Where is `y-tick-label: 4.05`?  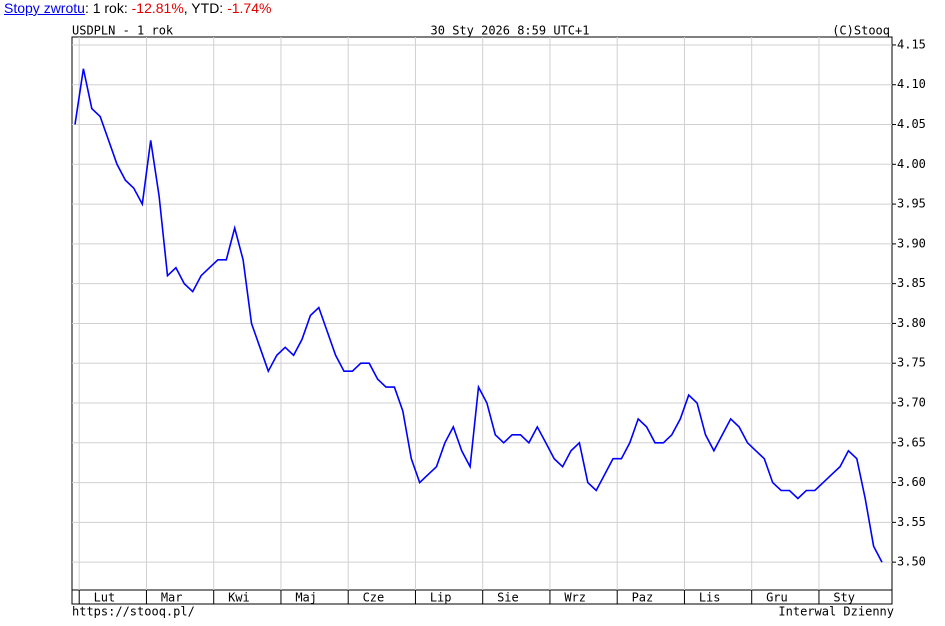
y-tick-label: 4.05 is located at coordinates (911, 124).